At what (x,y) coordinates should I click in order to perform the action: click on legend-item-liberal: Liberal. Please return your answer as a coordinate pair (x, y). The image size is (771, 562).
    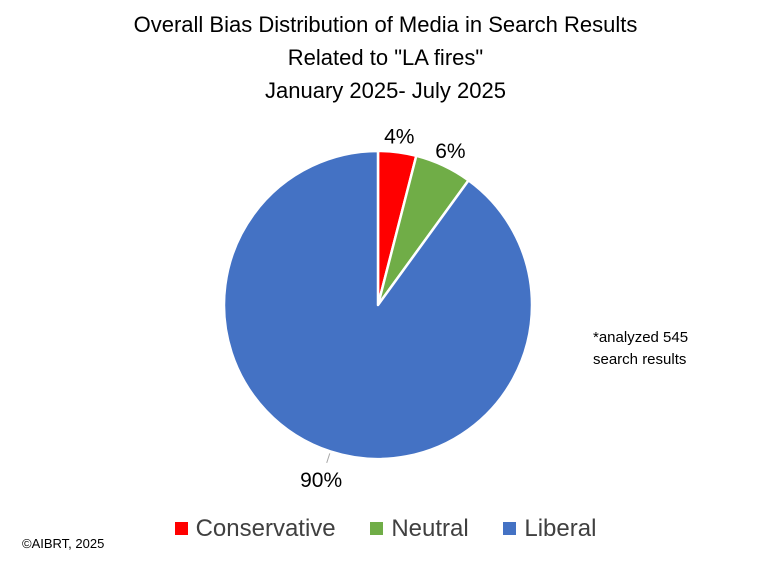
    Looking at the image, I should click on (549, 529).